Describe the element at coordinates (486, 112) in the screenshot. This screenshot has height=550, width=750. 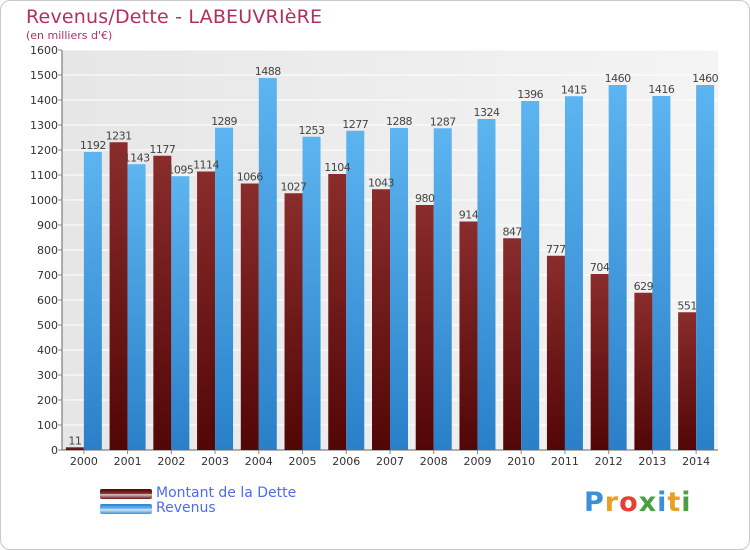
I see `revenue-value-label: 1324` at that location.